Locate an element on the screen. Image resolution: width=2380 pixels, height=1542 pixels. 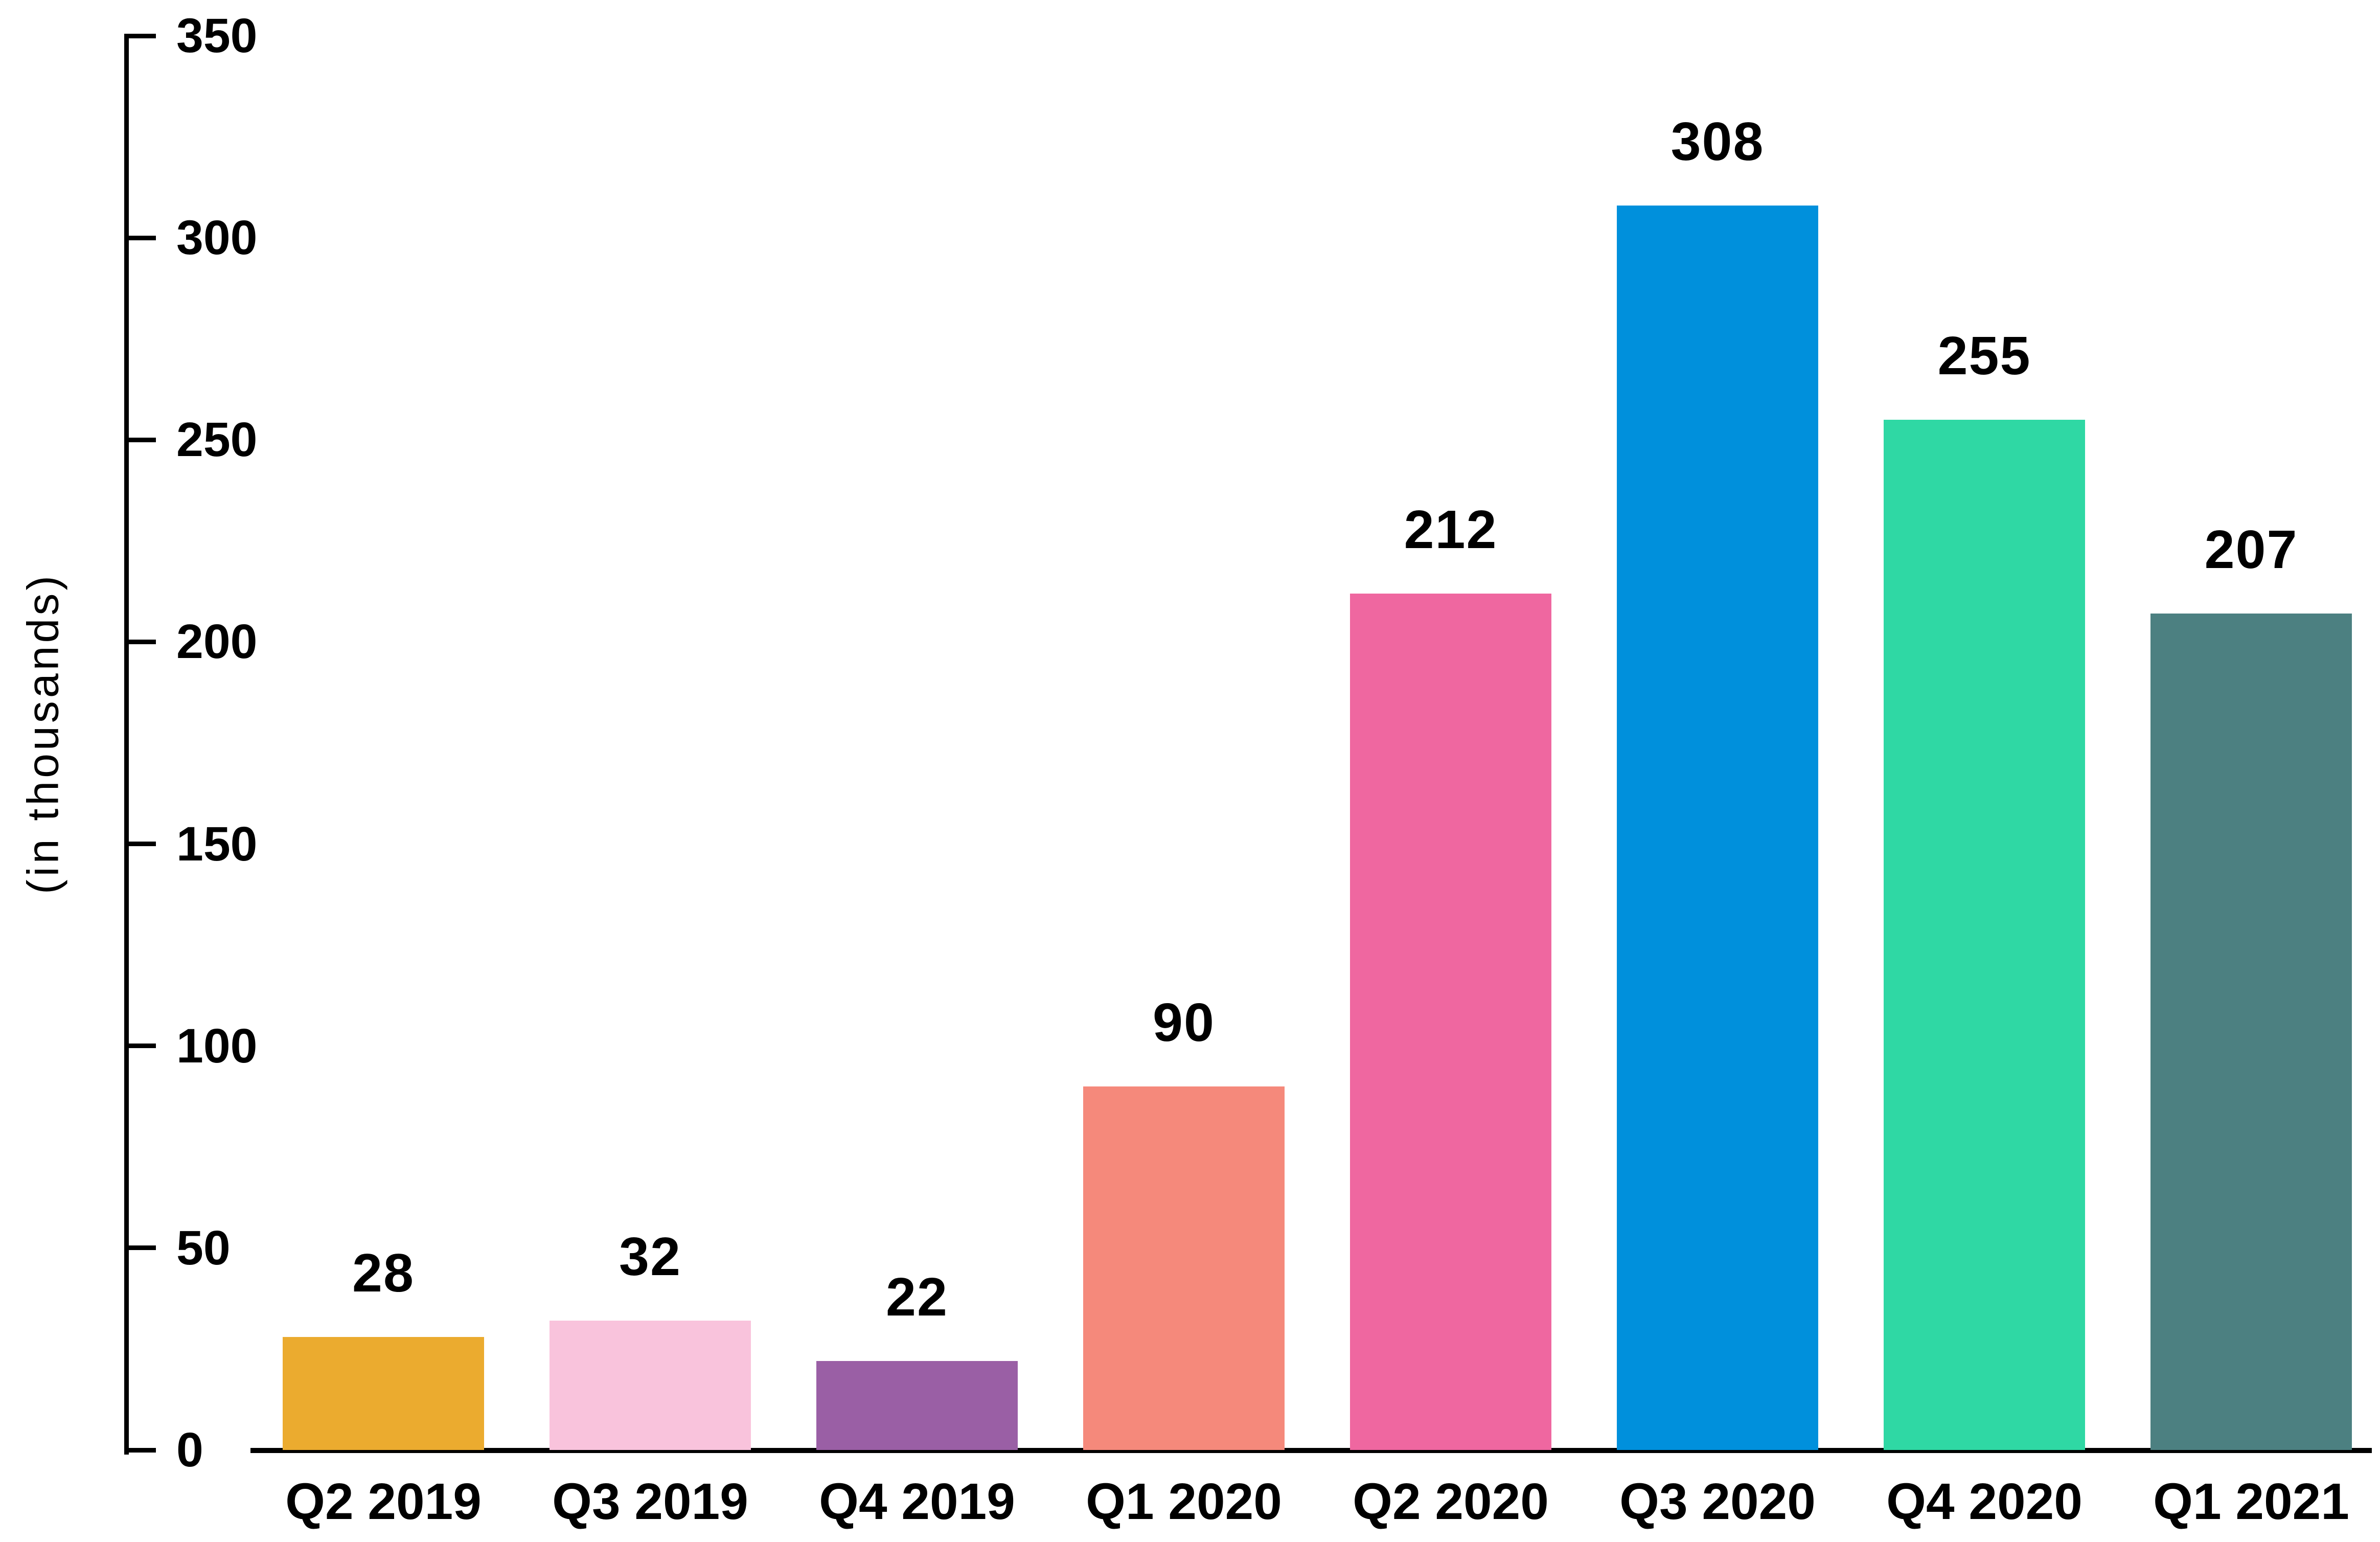
bar-value-label-q1-2020: 90 is located at coordinates (1184, 1022).